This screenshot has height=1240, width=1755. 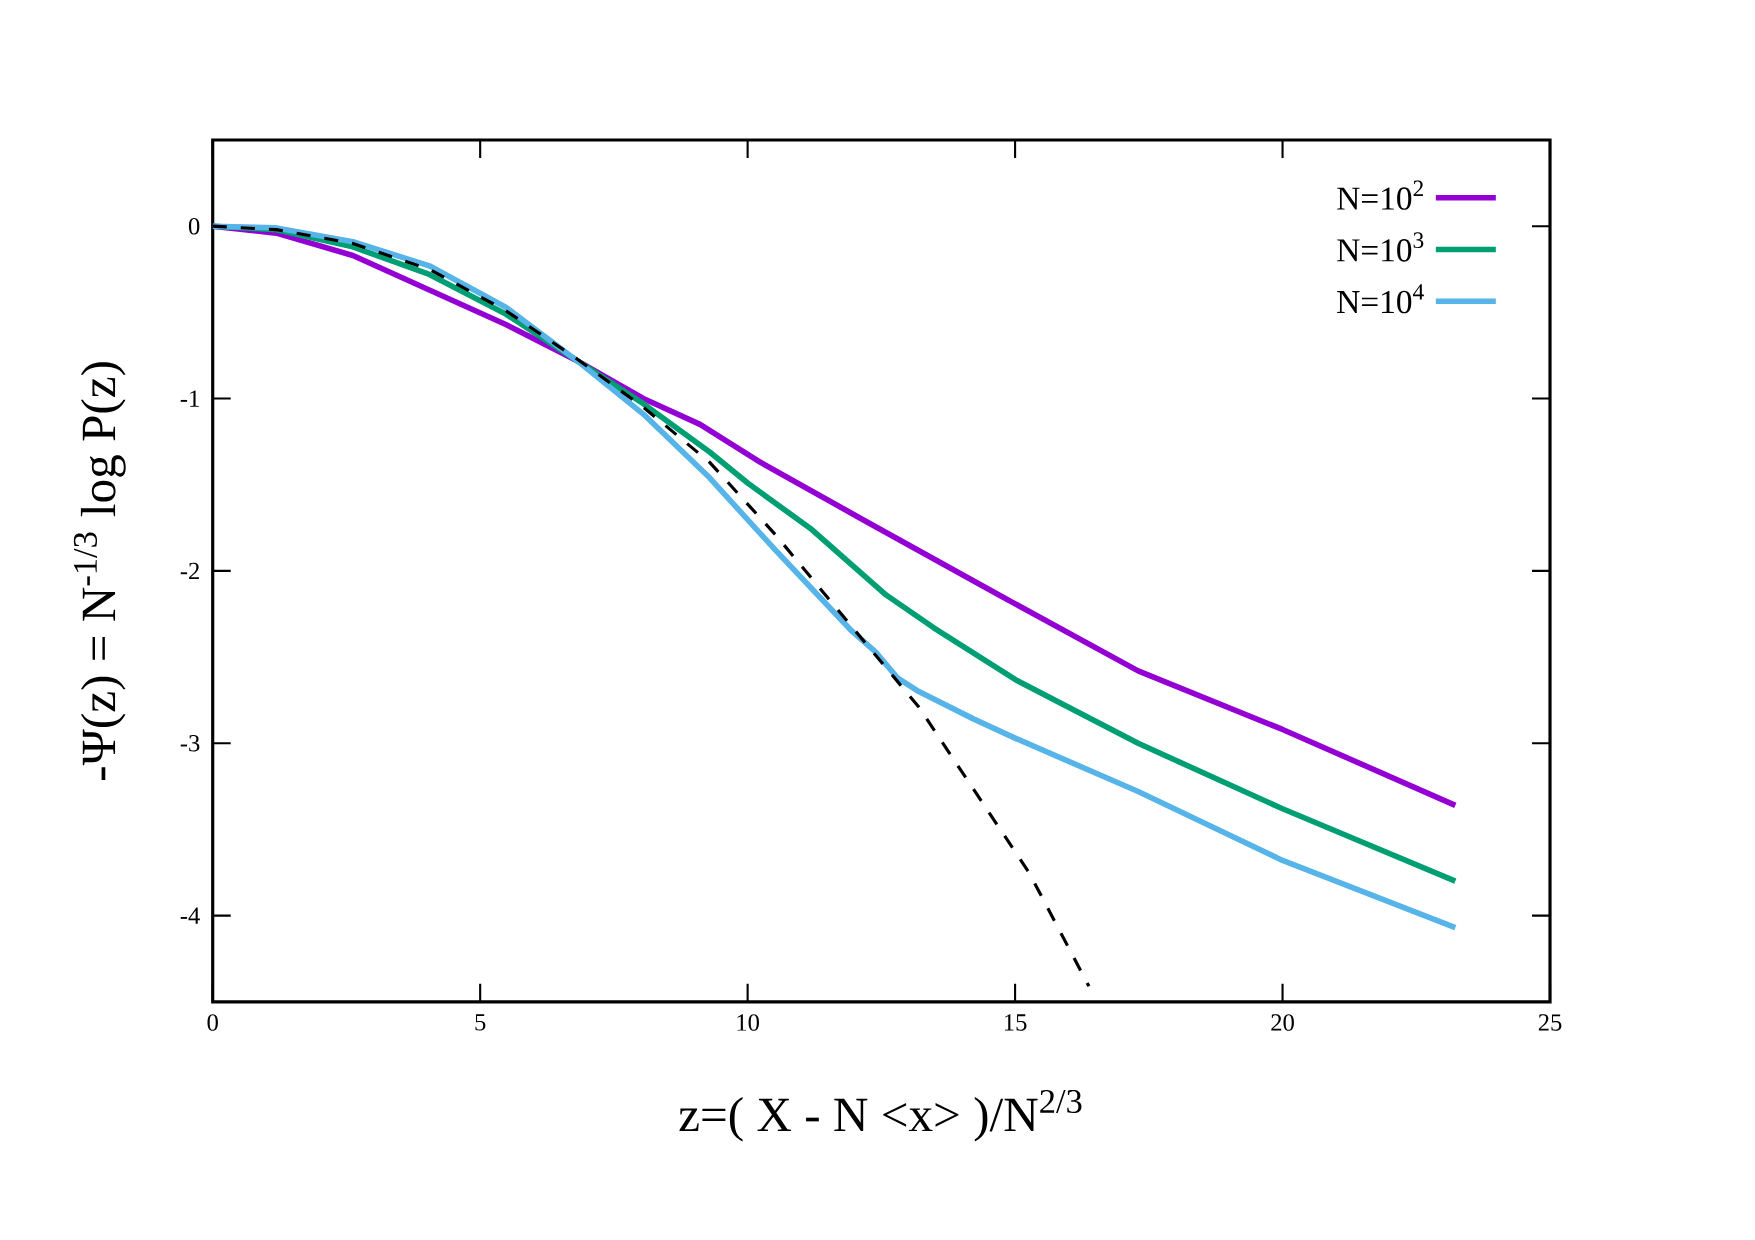 What do you see at coordinates (190, 915) in the screenshot?
I see `y-tick-label: -4` at bounding box center [190, 915].